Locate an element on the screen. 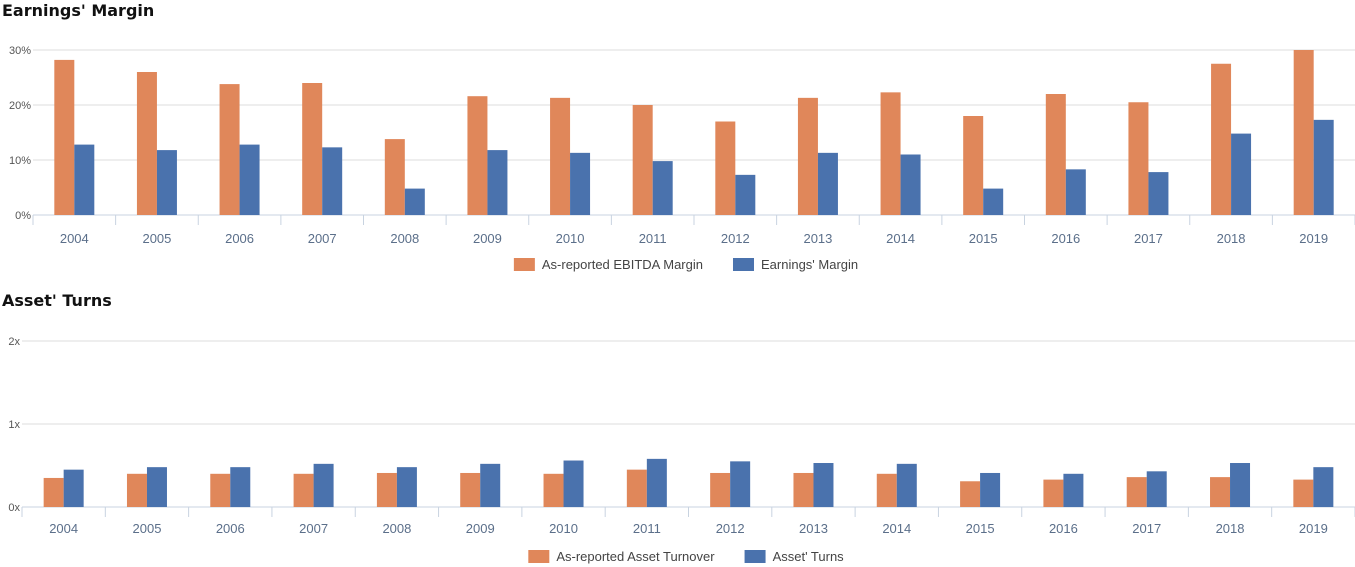  x-category-label: 2017 is located at coordinates (1146, 528).